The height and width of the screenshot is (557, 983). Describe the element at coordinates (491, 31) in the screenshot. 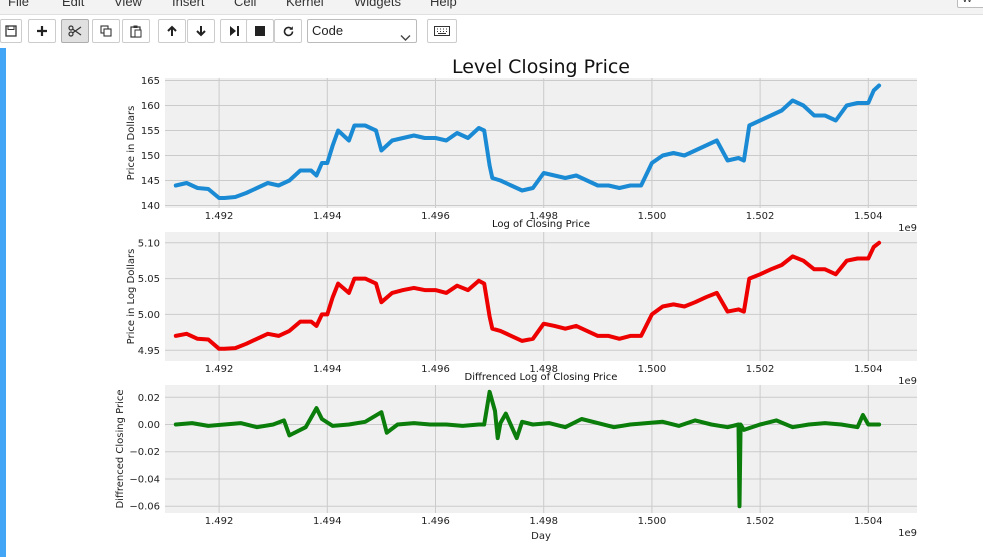

I see `toolbar` at that location.